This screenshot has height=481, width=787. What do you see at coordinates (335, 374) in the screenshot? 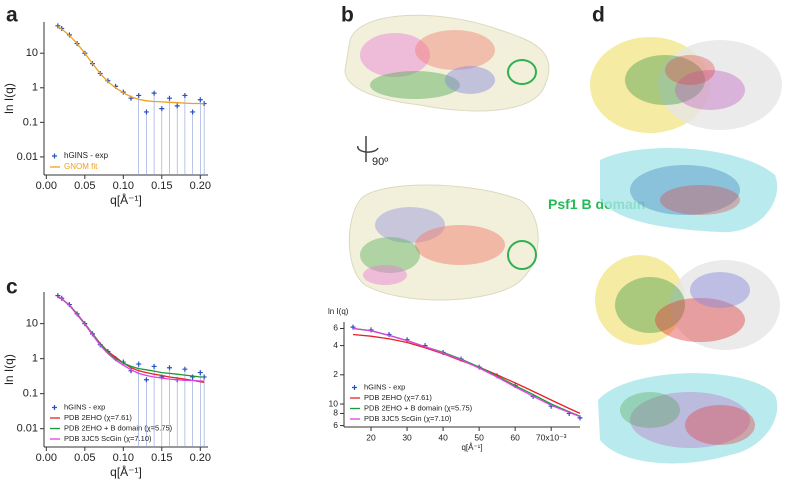
I see `y-tick-label: 2` at bounding box center [335, 374].